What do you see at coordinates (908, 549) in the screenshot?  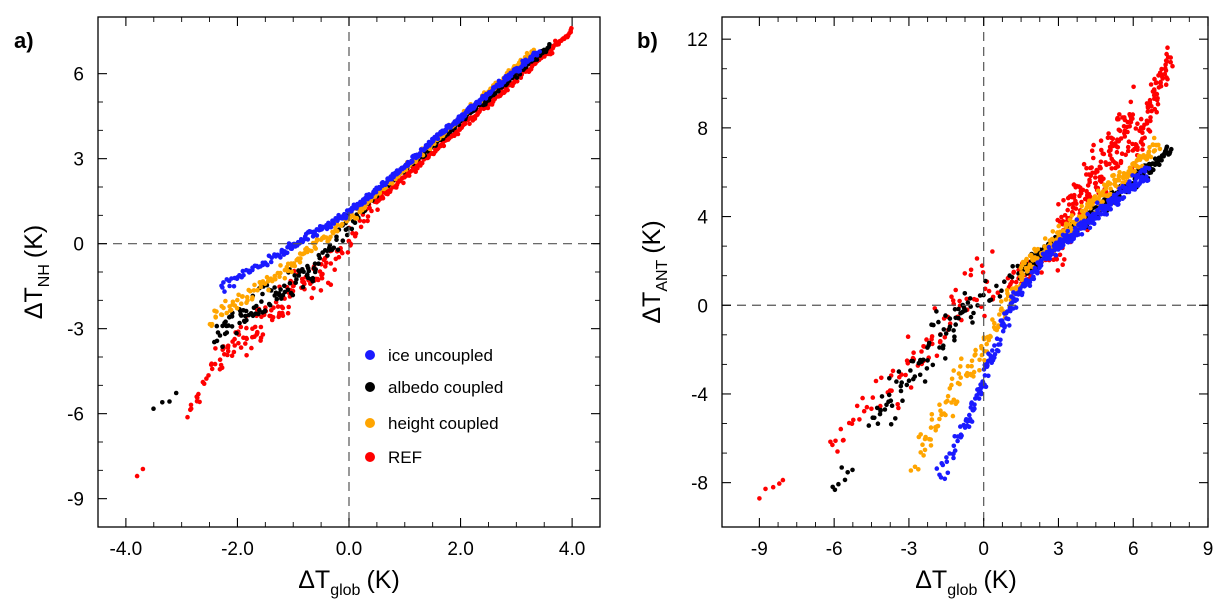 I see `x-tick-label: -3` at bounding box center [908, 549].